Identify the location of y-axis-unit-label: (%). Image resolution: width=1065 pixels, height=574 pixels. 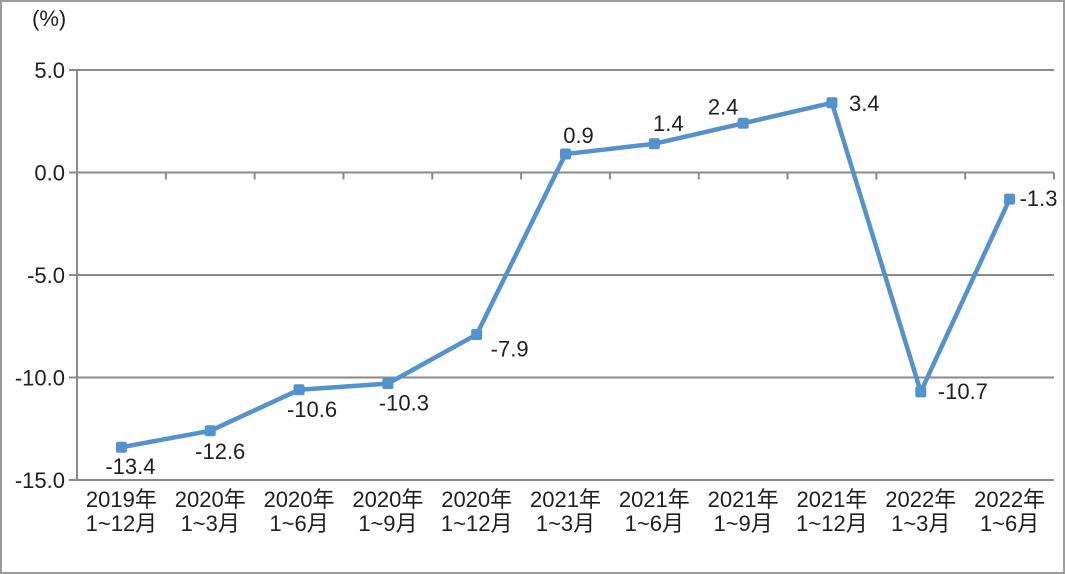
(49, 18).